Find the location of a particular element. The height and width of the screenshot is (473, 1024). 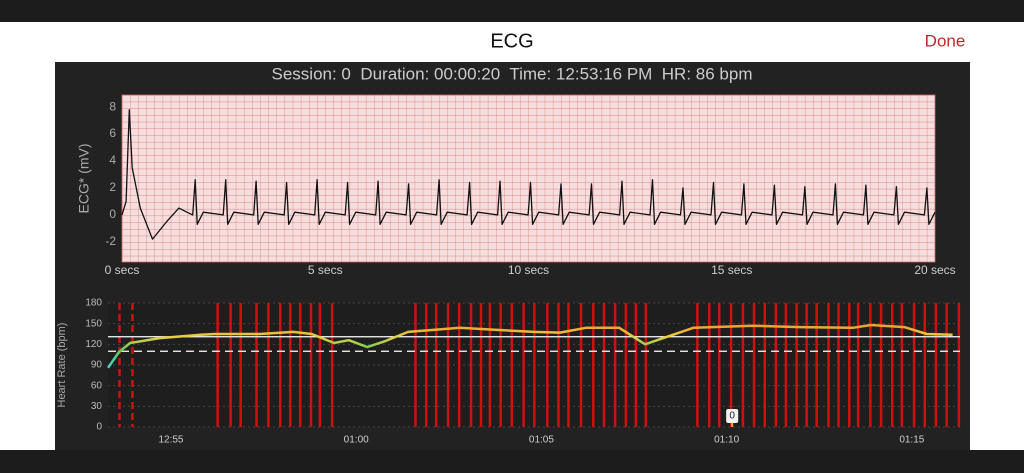

x-tick-label: 10 secs is located at coordinates (528, 270).